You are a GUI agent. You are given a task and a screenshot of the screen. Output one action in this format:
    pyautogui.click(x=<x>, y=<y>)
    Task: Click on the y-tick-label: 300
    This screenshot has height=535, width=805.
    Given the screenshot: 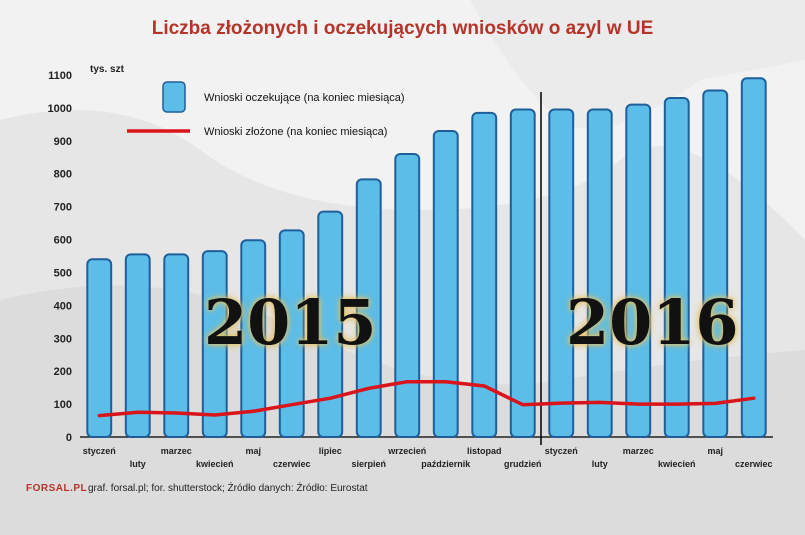 What is the action you would take?
    pyautogui.click(x=63, y=339)
    